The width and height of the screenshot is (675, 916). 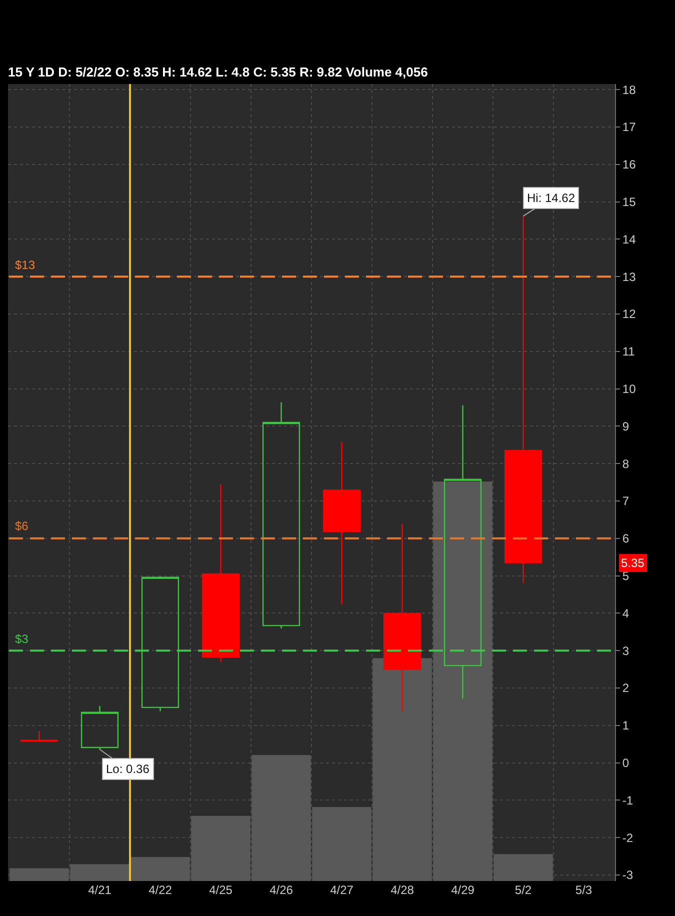 What do you see at coordinates (626, 763) in the screenshot?
I see `y-tick-label: 0` at bounding box center [626, 763].